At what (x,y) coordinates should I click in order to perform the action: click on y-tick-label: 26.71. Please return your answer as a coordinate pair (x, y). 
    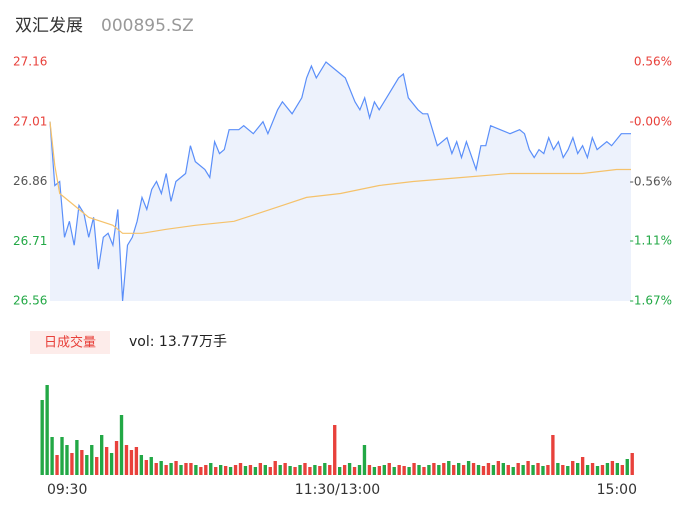
    Looking at the image, I should click on (30, 241).